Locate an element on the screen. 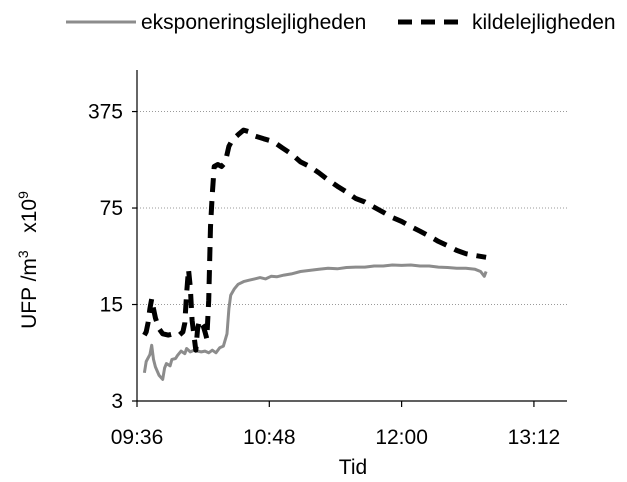 Image resolution: width=627 pixels, height=482 pixels. series-line-eksponeringslejligheden is located at coordinates (315, 322).